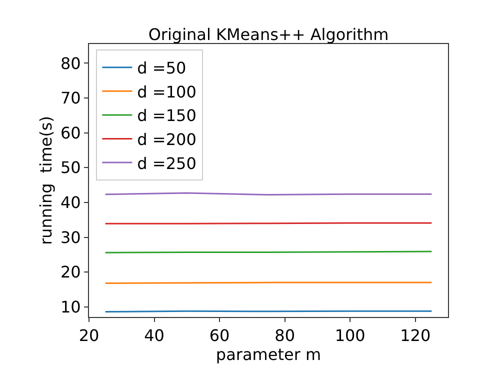 This screenshot has width=498, height=374. Describe the element at coordinates (219, 336) in the screenshot. I see `x-tick-label: 60` at that location.